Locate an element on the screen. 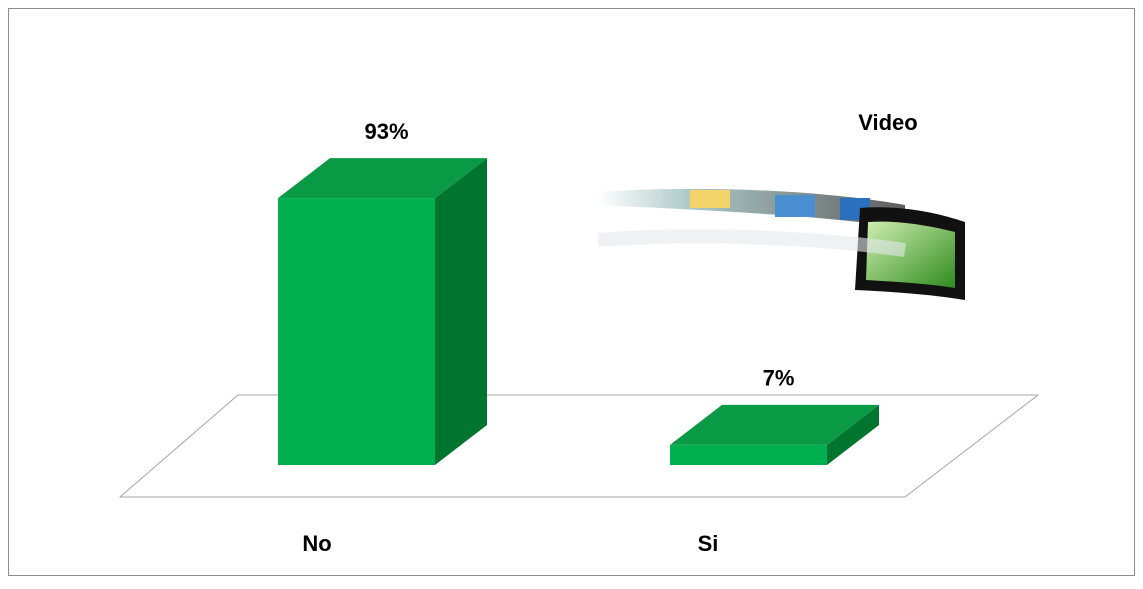 Image resolution: width=1143 pixels, height=589 pixels. chart-title: Video is located at coordinates (888, 122).